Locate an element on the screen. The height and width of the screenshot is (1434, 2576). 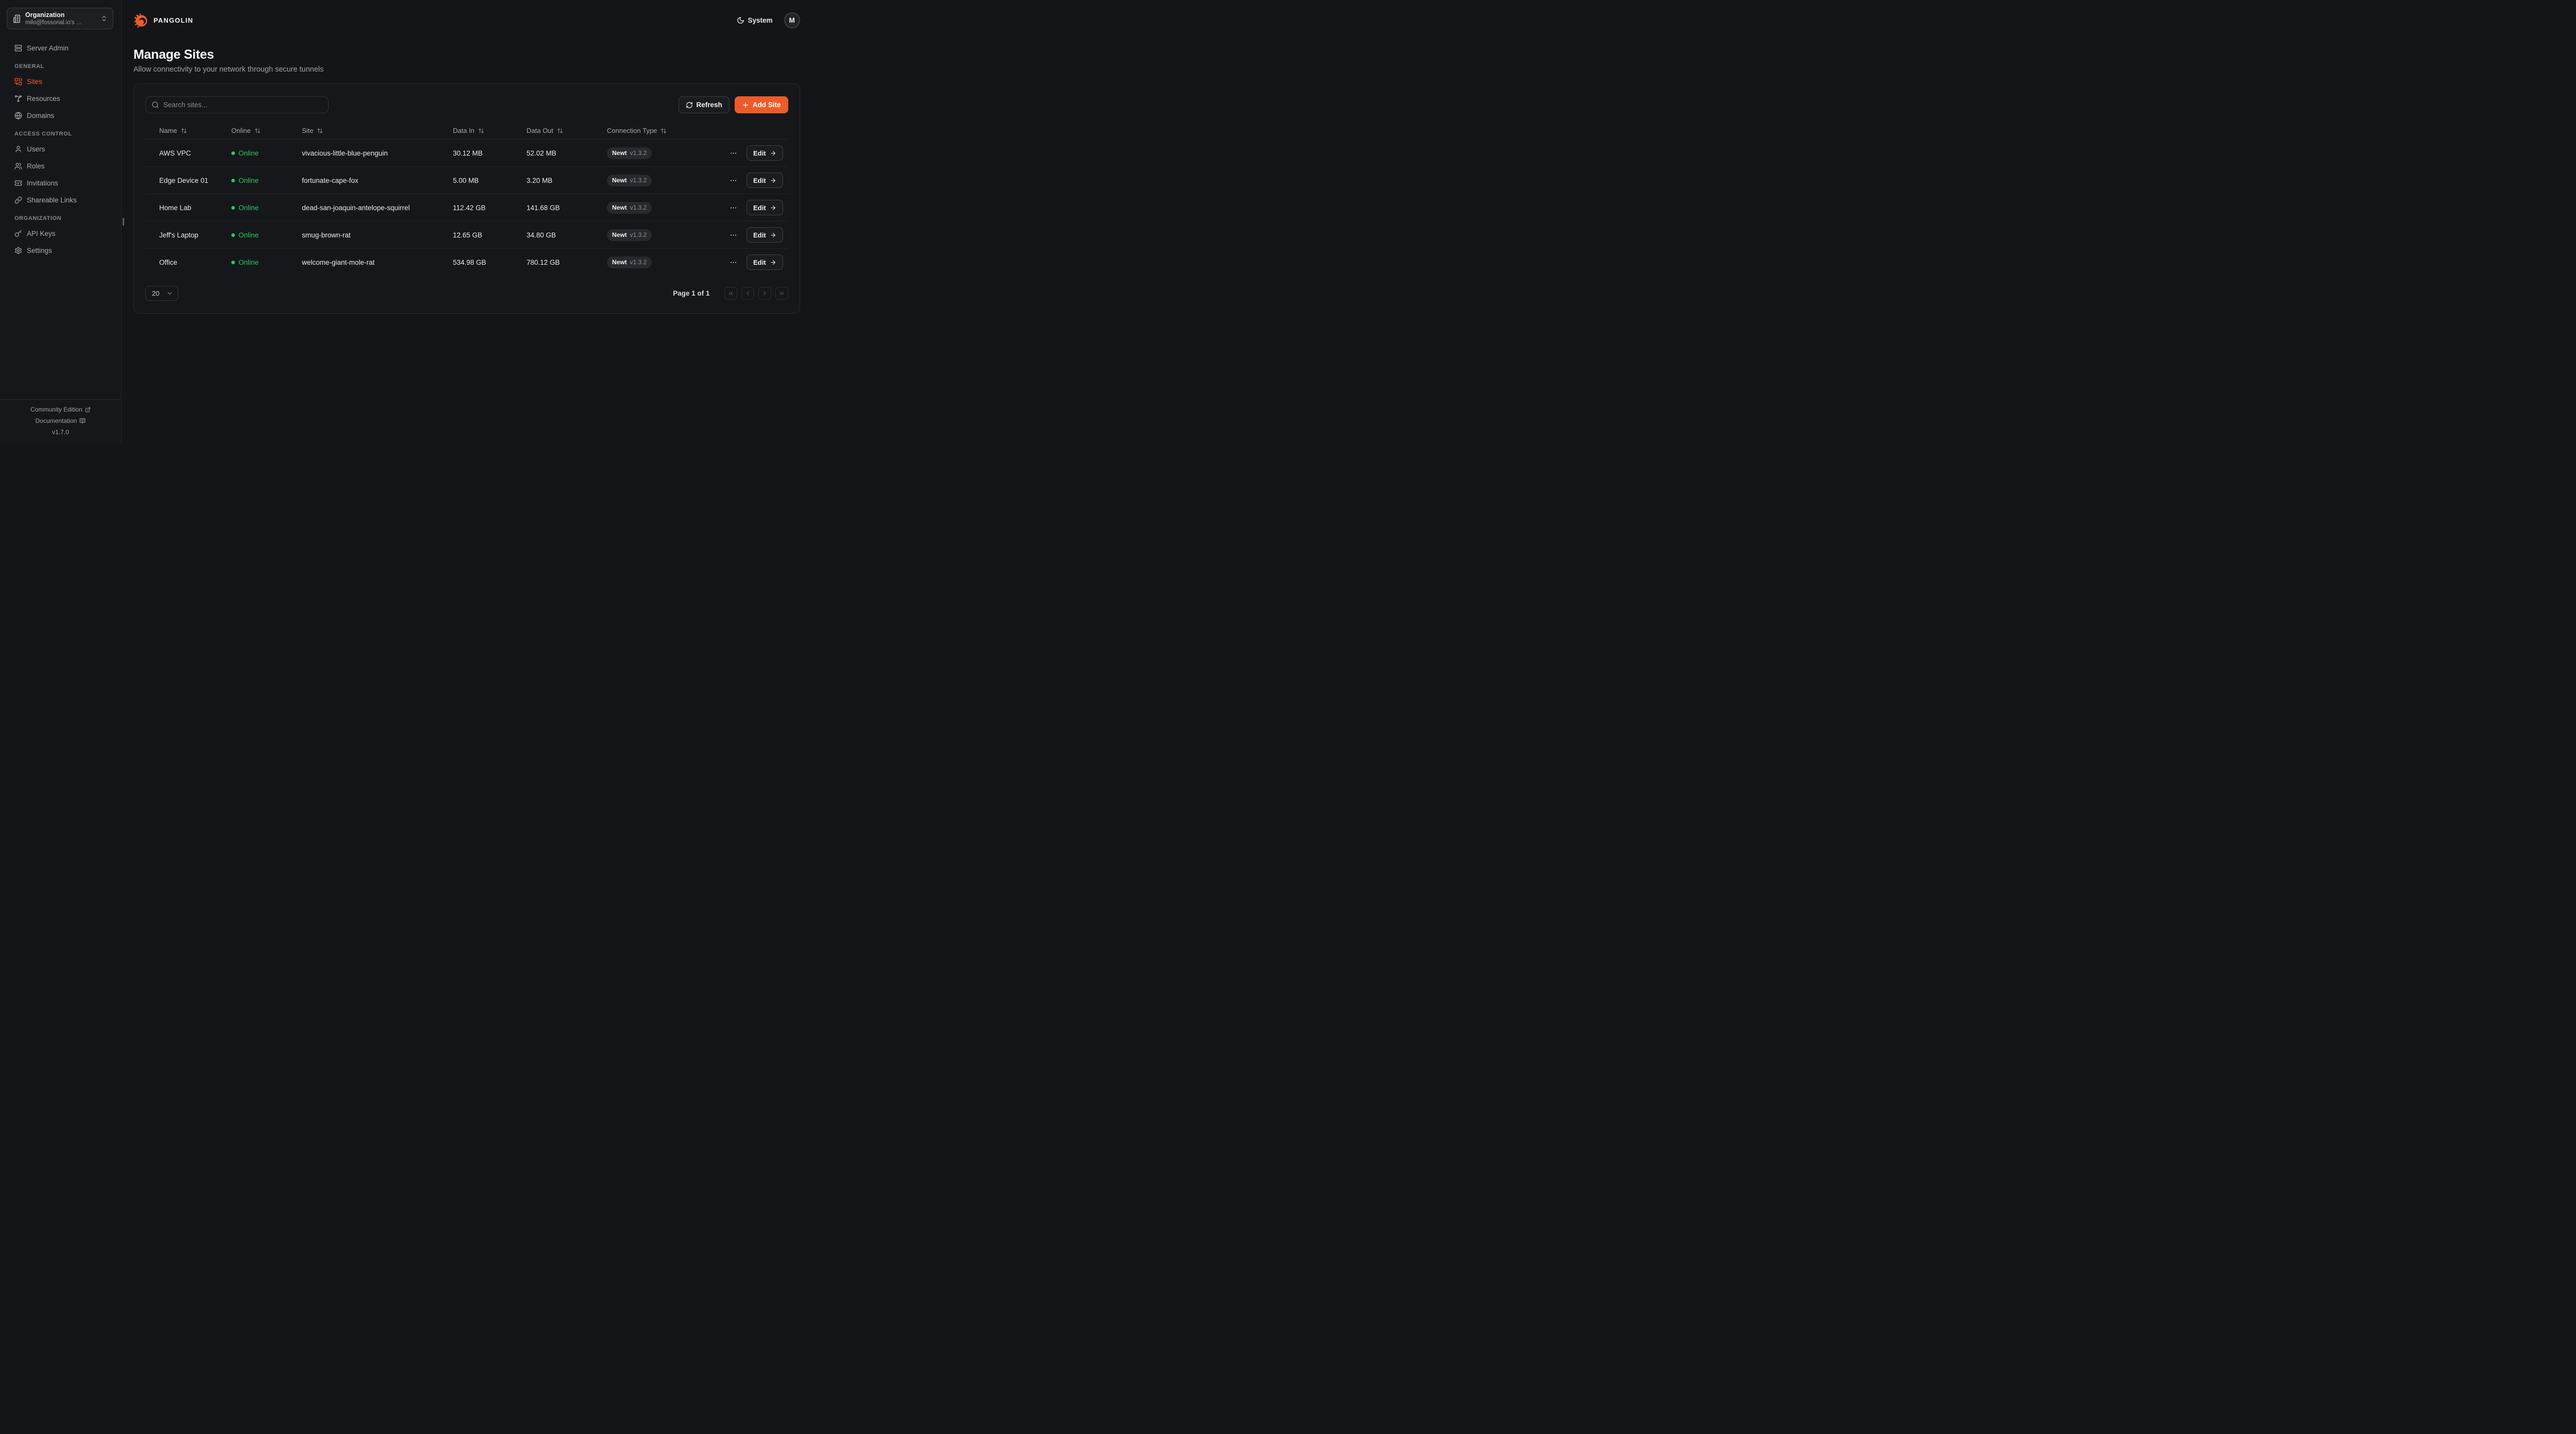
page-size-select: 20 is located at coordinates (161, 293).